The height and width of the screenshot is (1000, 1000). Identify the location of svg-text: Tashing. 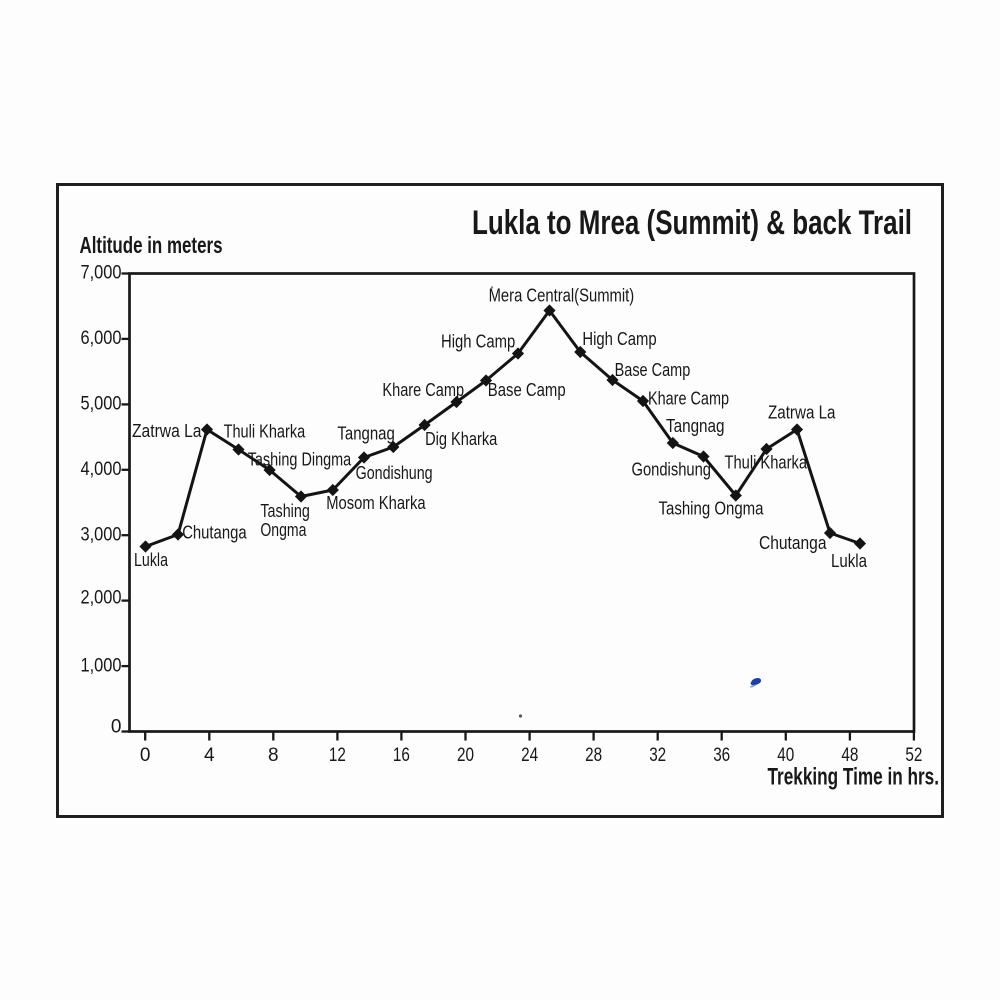
(284, 510).